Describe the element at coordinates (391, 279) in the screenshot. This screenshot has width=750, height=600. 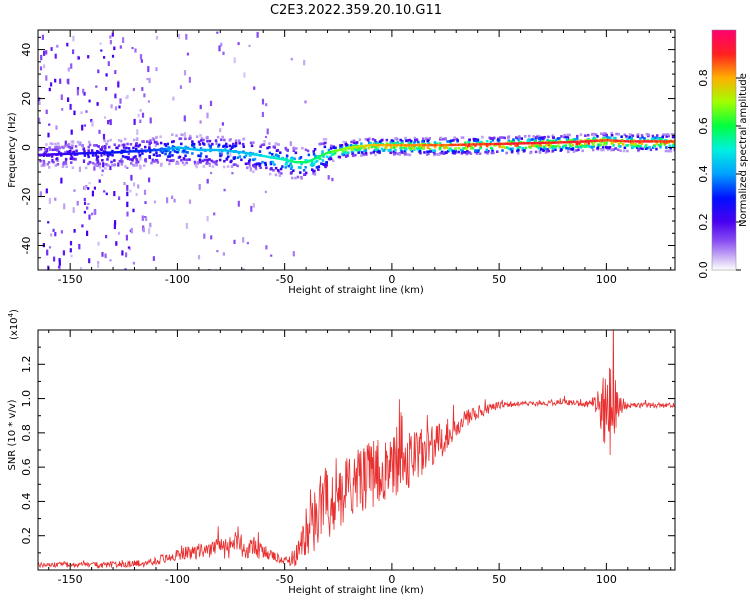
I see `x-tick-label: 0` at that location.